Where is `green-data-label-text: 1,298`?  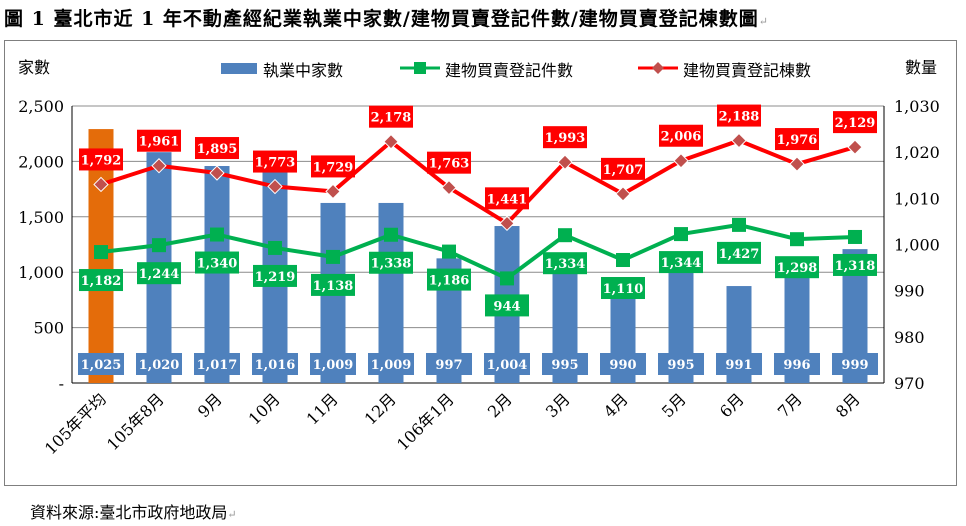
green-data-label-text: 1,298 is located at coordinates (797, 268).